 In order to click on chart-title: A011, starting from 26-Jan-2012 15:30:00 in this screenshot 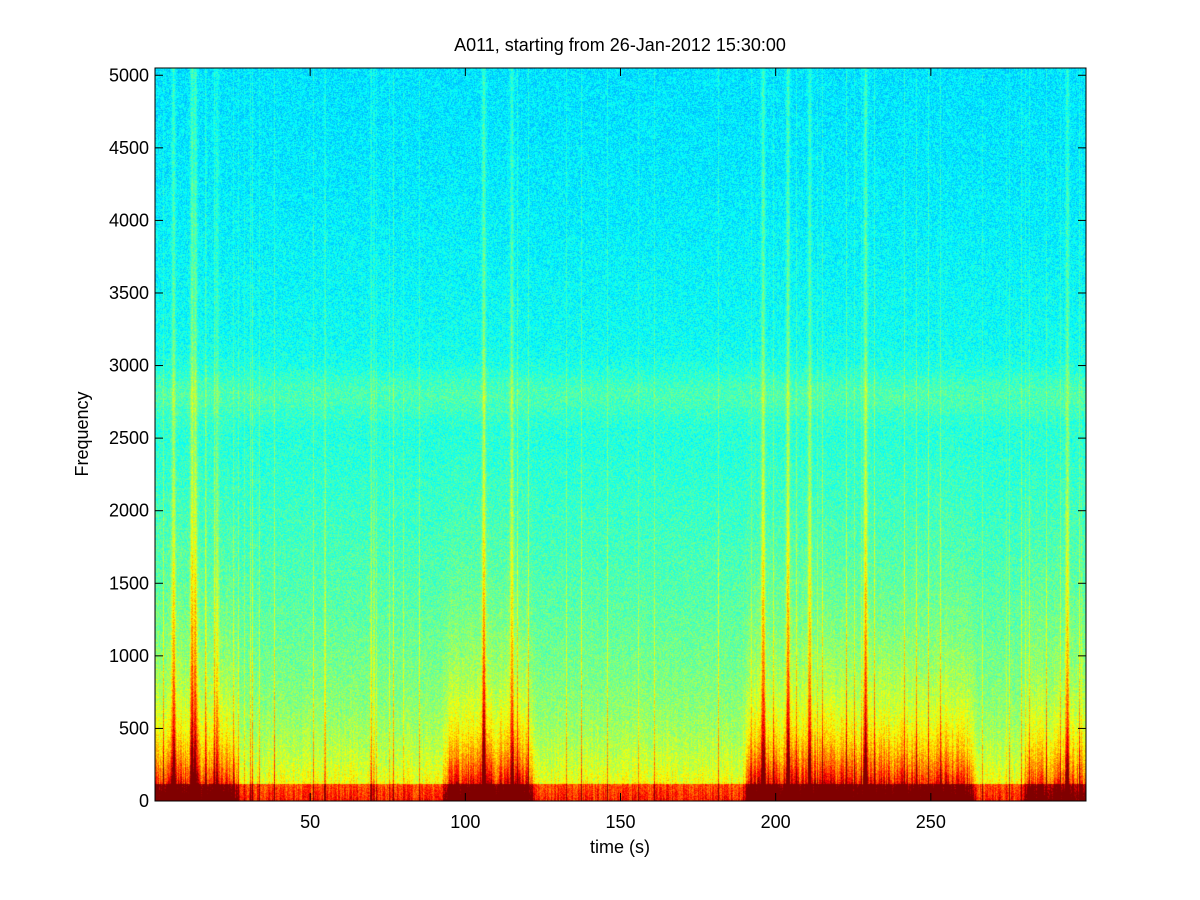, I will do `click(620, 45)`.